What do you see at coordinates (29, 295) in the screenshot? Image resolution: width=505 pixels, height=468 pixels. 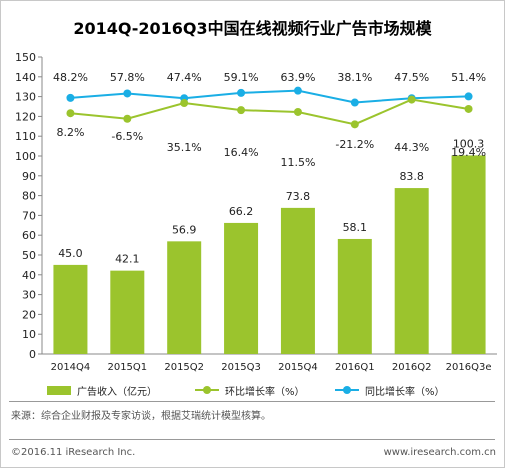 I see `y-tick-label: 30` at bounding box center [29, 295].